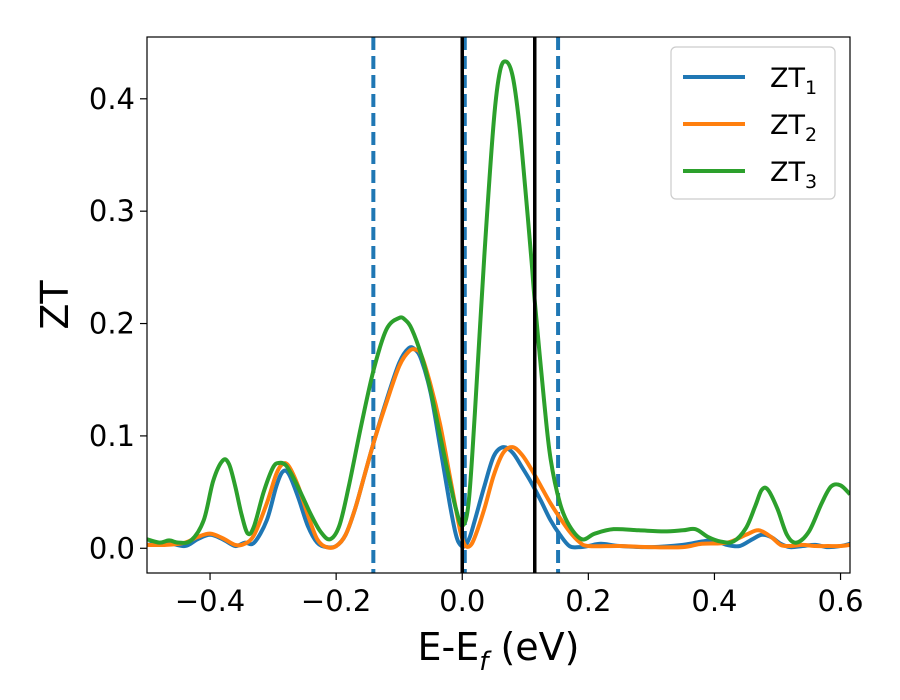  I want to click on legend-label-3: ZT3, so click(793, 175).